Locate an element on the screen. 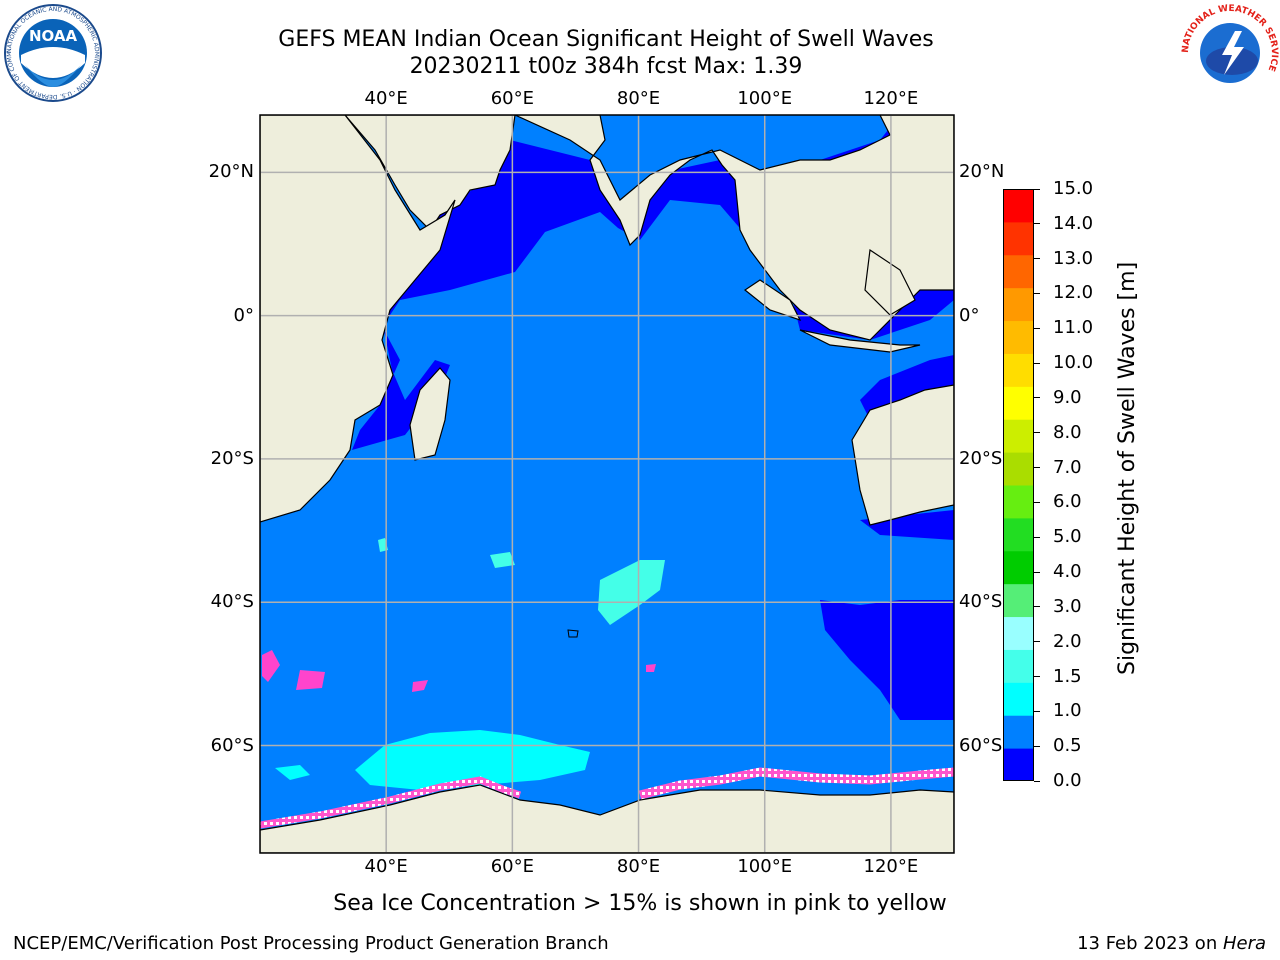 The image size is (1280, 960). colorbar is located at coordinates (1018, 485).